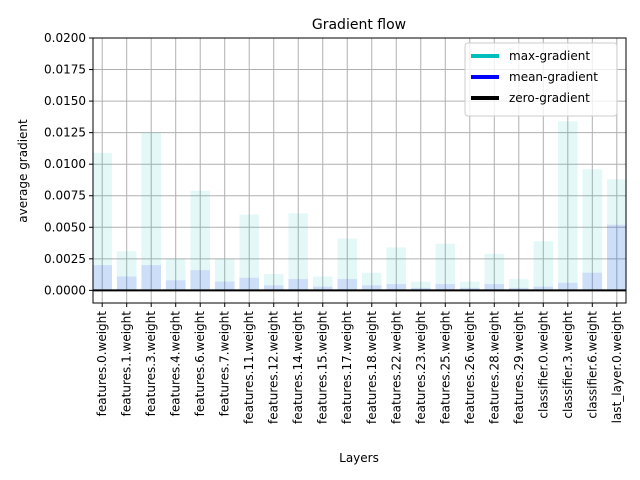 The width and height of the screenshot is (640, 480). Describe the element at coordinates (65, 133) in the screenshot. I see `y-tick-label: 0.0125` at that location.